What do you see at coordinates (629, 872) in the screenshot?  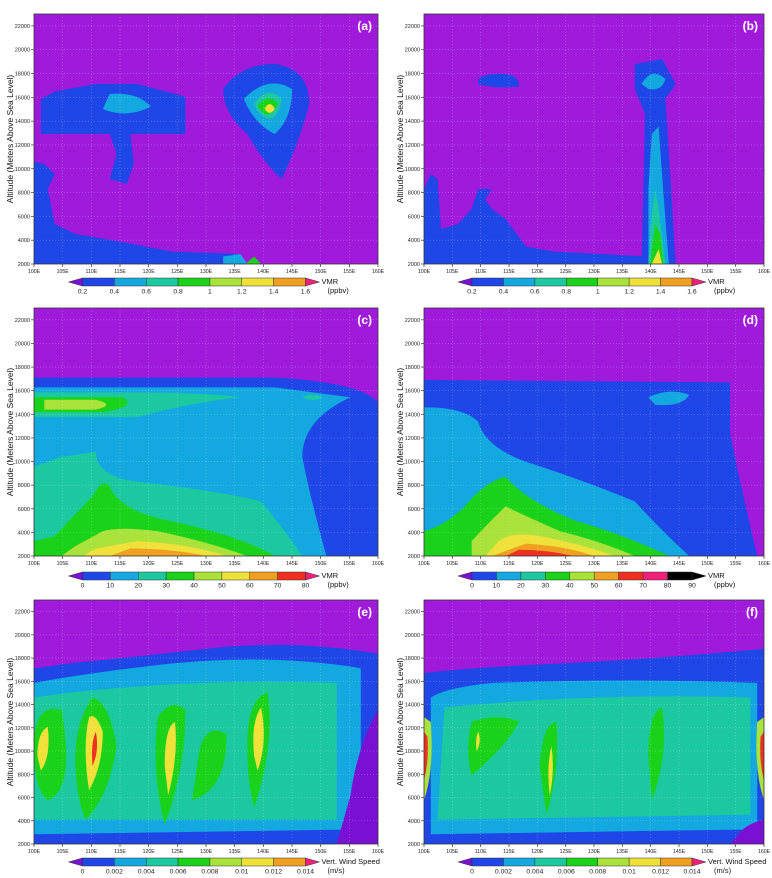 I see `colorbar-tick-label: 0.01` at bounding box center [629, 872].